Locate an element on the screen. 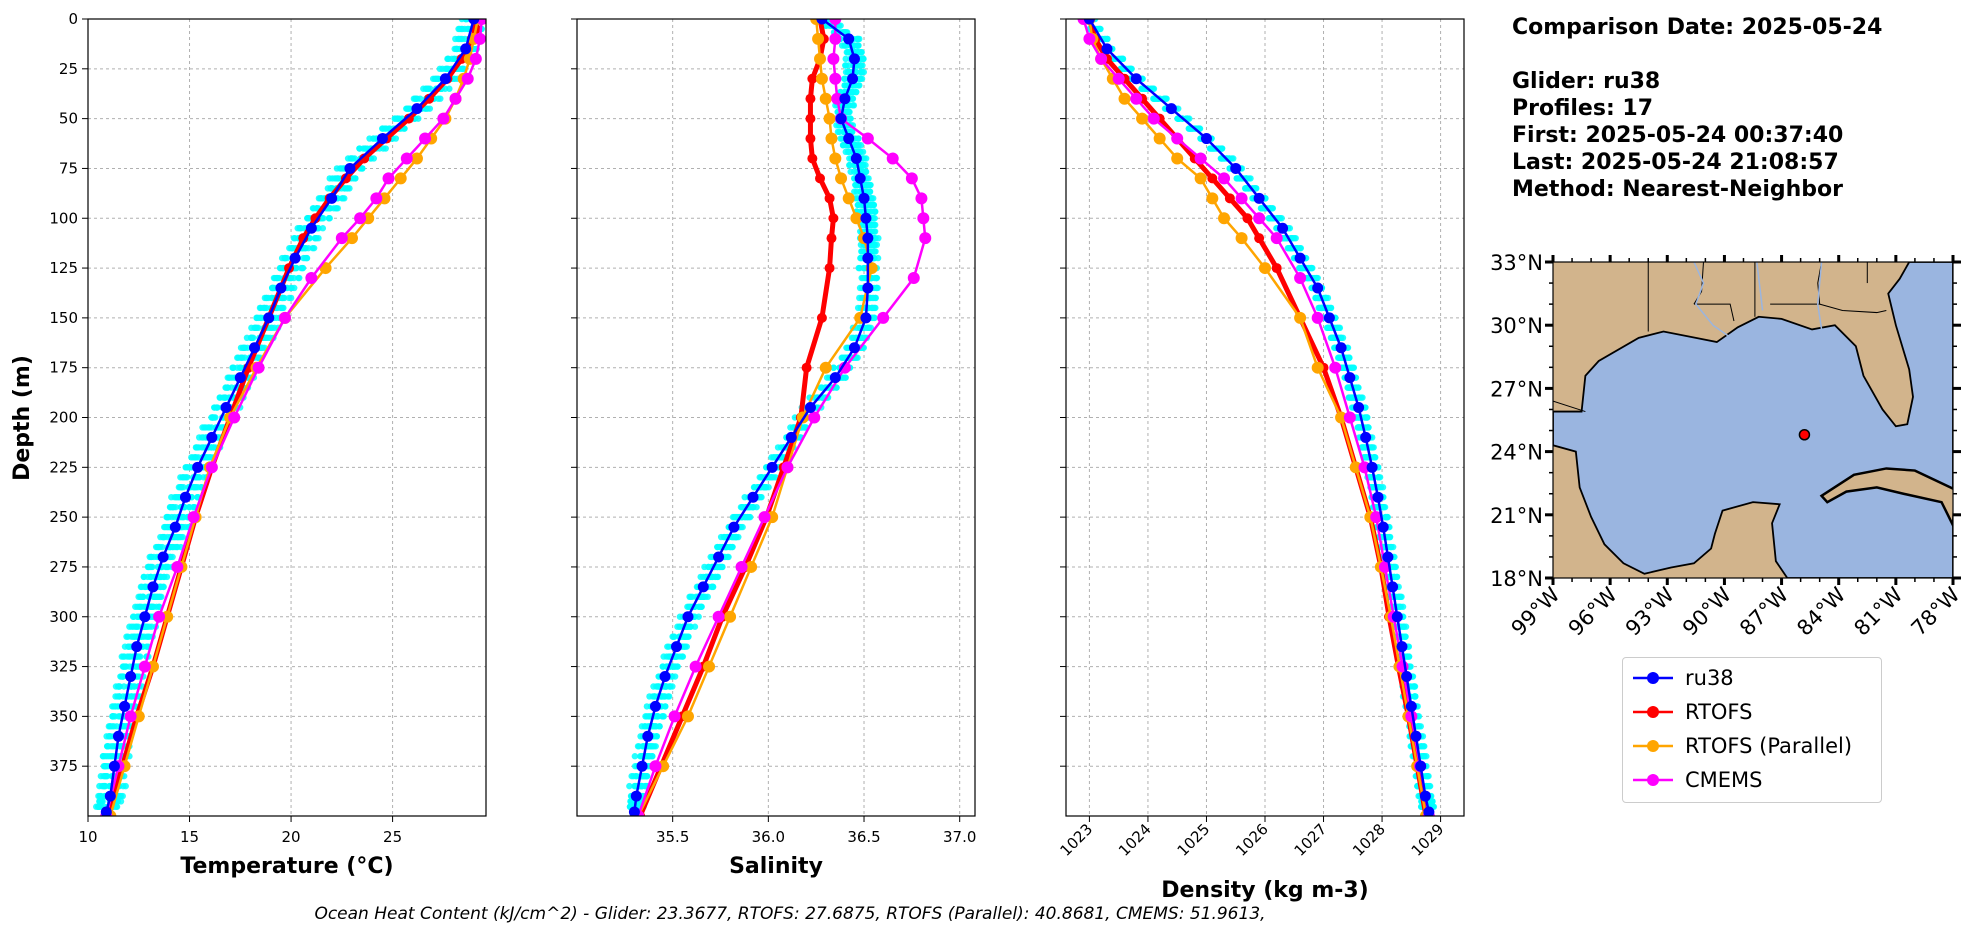 This screenshot has height=934, width=1987. y-tick-label: 350 is located at coordinates (63, 716).